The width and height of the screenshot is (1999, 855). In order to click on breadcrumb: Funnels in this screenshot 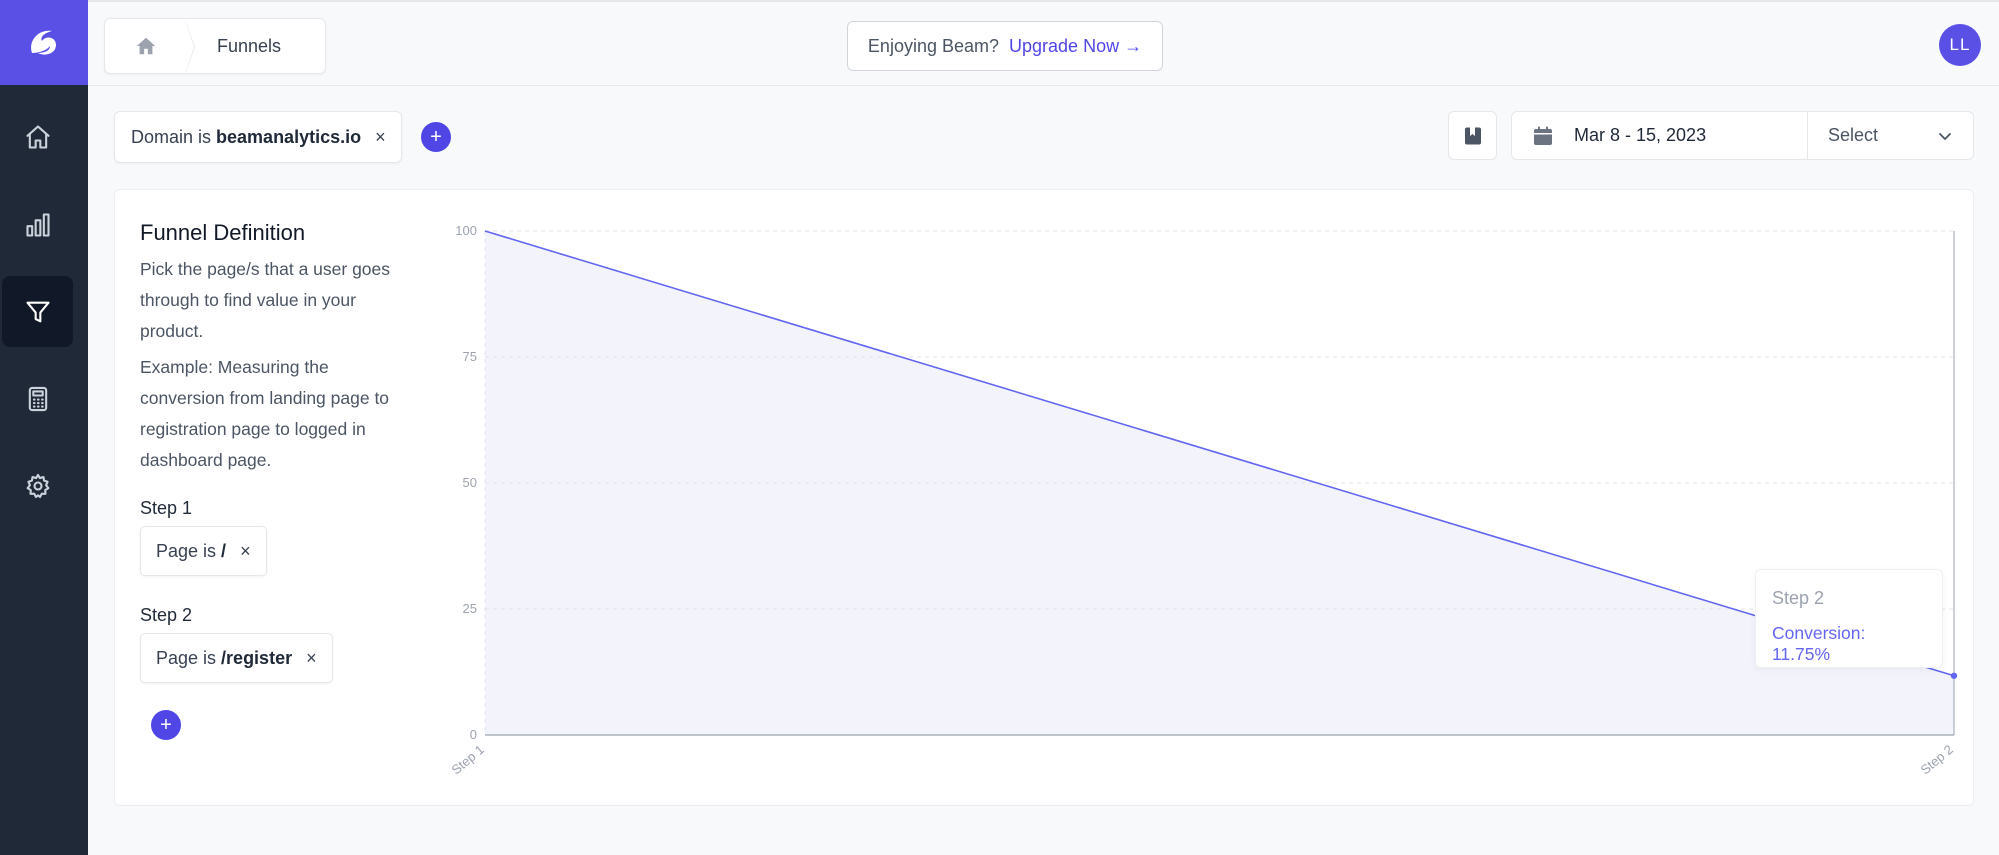, I will do `click(215, 46)`.